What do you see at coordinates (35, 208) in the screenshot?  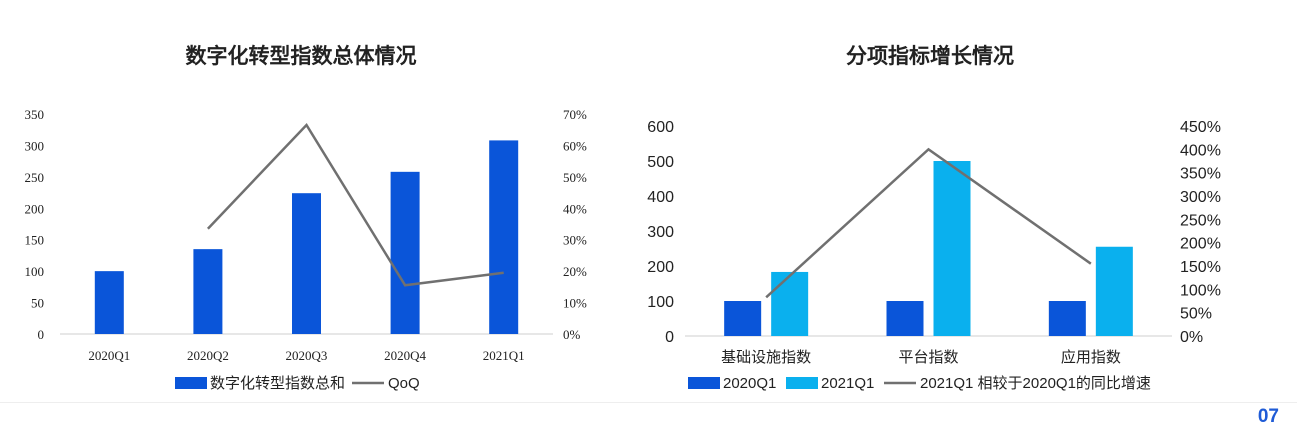 I see `chart-1-left-tick: 200` at bounding box center [35, 208].